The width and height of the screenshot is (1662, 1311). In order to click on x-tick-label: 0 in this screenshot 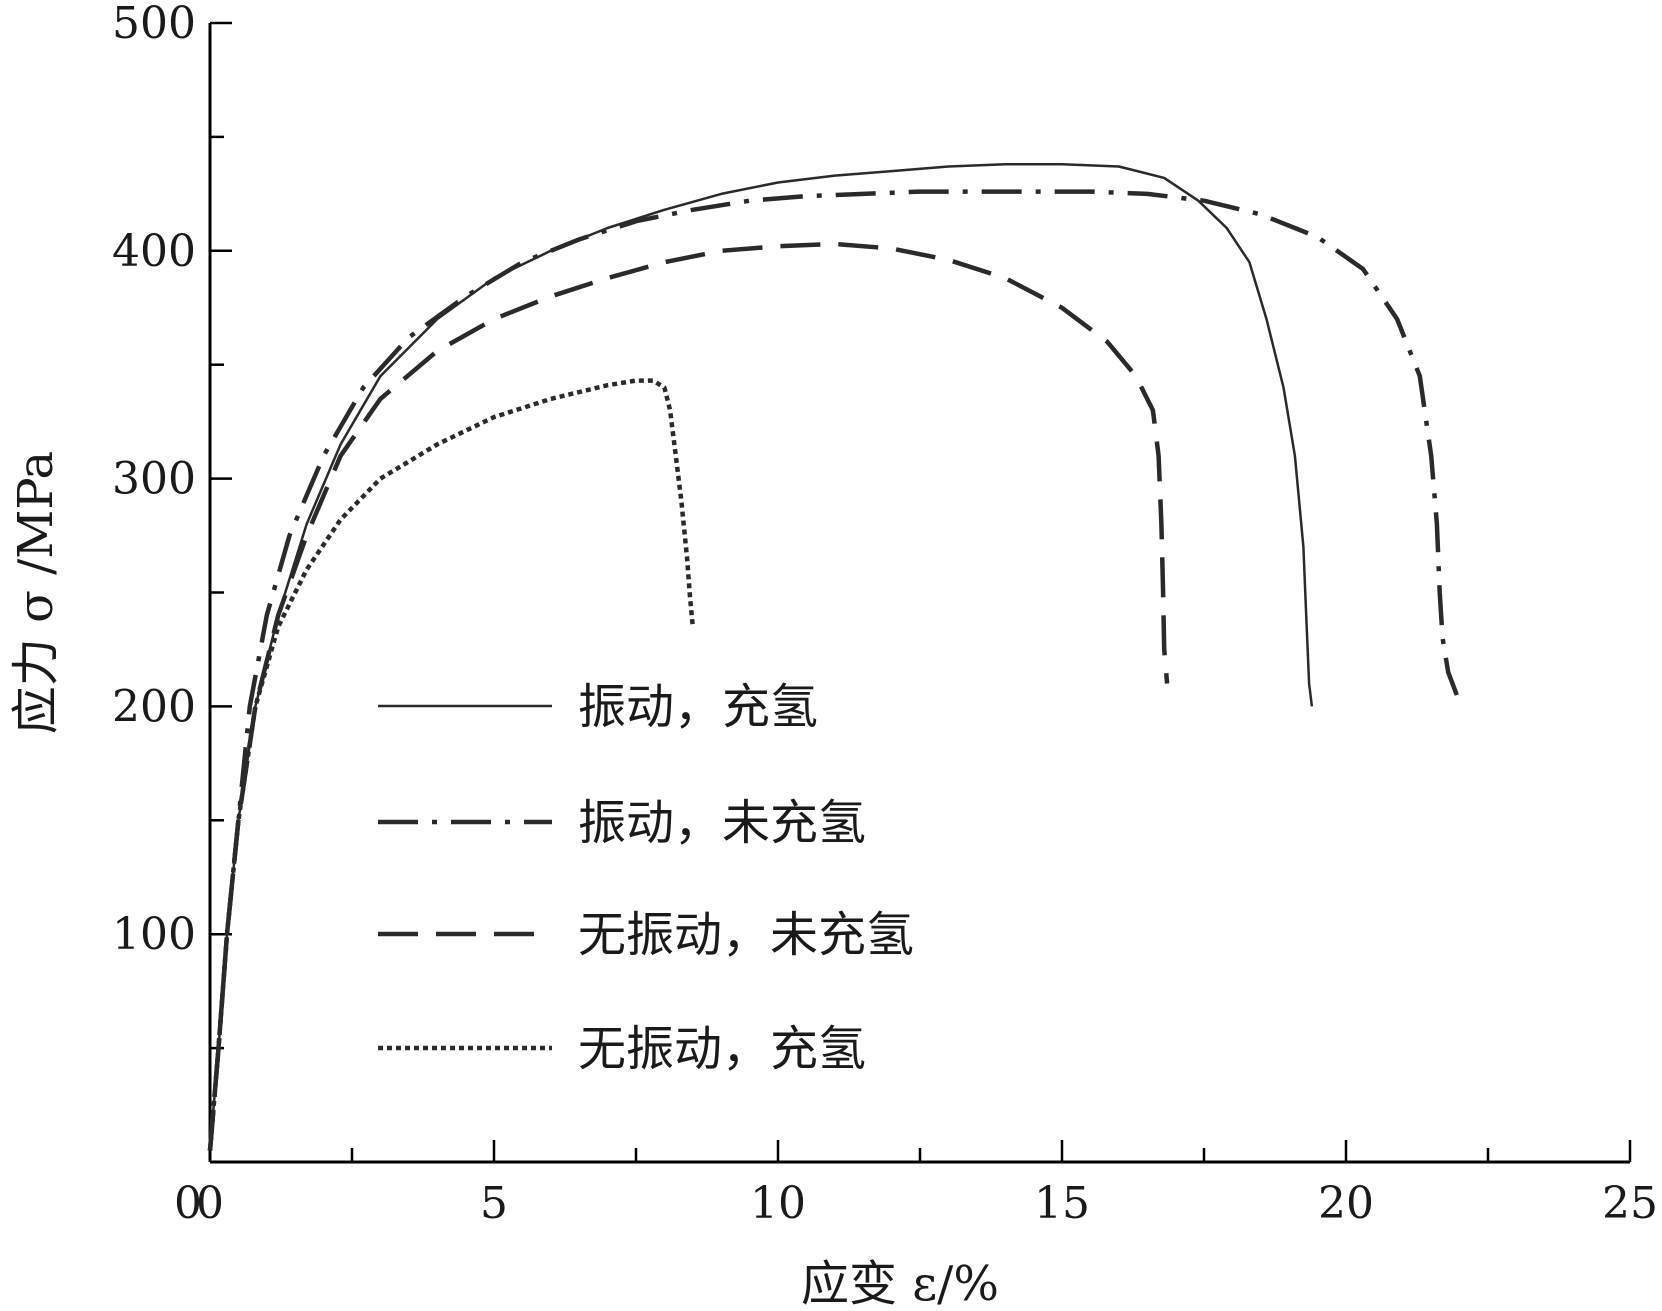, I will do `click(210, 1203)`.